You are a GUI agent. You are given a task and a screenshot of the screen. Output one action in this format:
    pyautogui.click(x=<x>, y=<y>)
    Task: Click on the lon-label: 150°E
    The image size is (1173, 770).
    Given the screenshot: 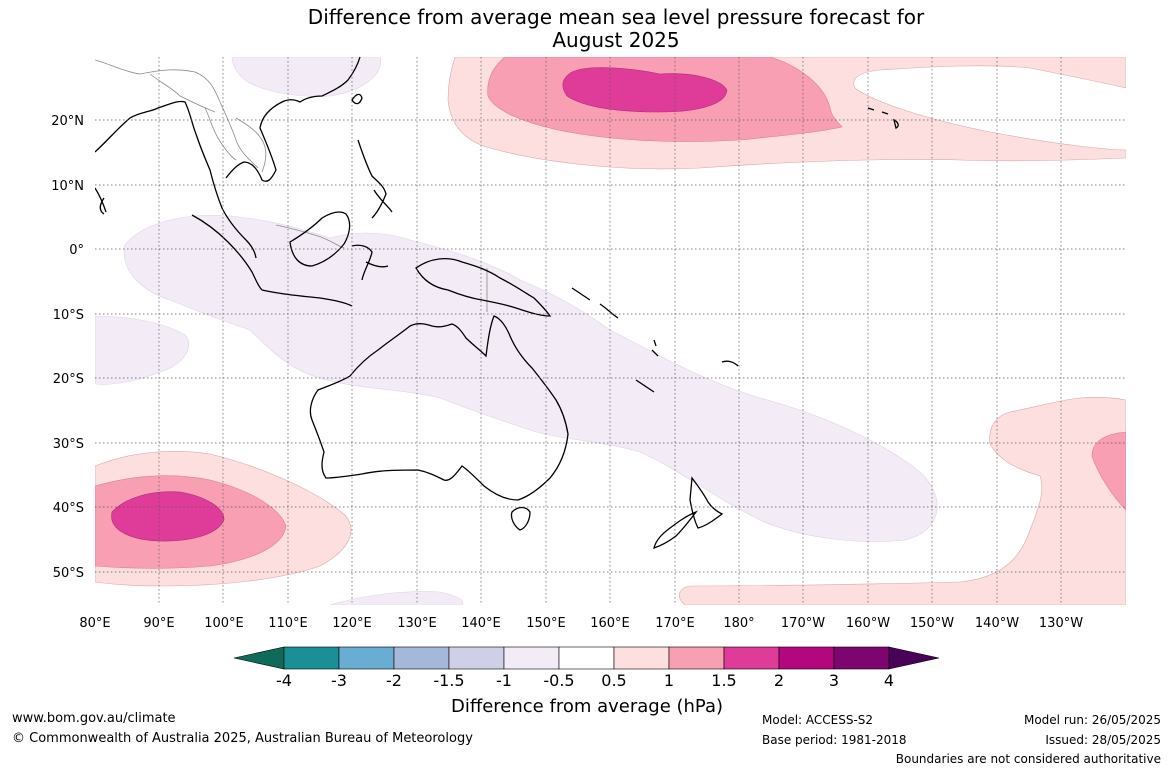 What is the action you would take?
    pyautogui.click(x=546, y=623)
    